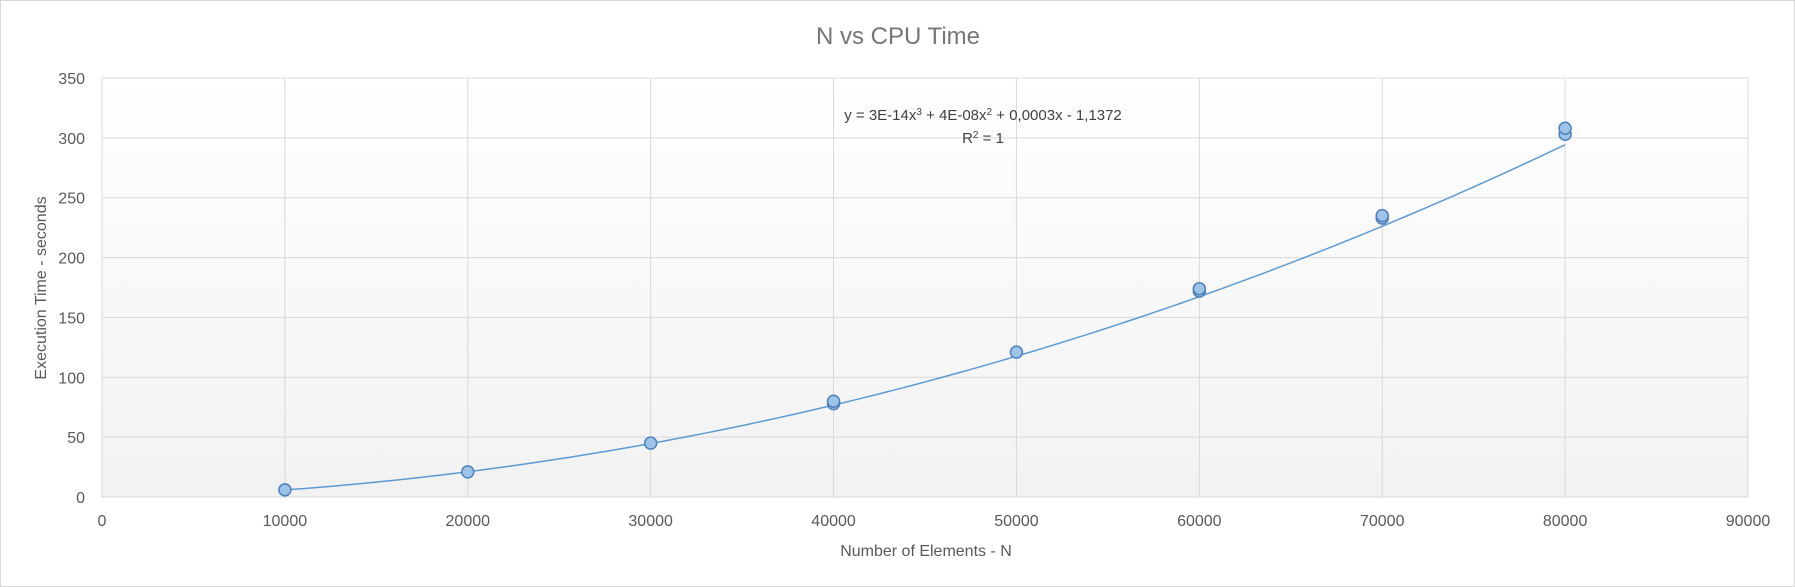  I want to click on r-squared-main: R, so click(967, 138).